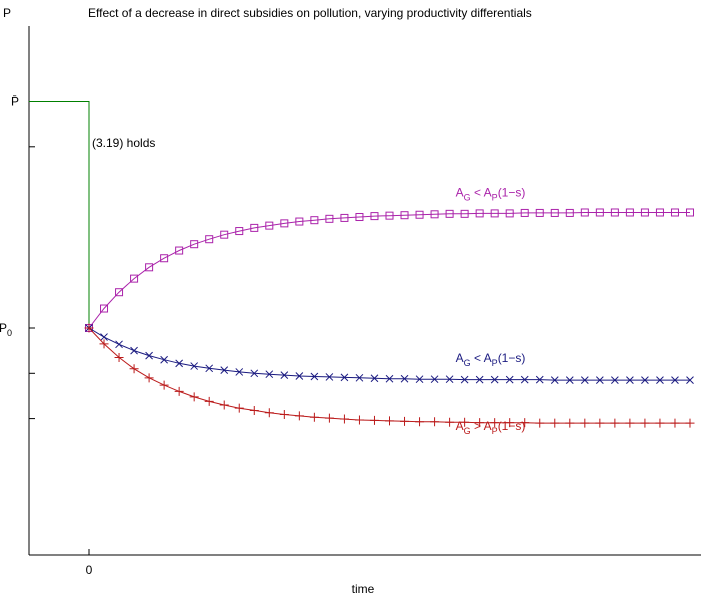  Describe the element at coordinates (363, 589) in the screenshot. I see `x-axis-label: time` at that location.